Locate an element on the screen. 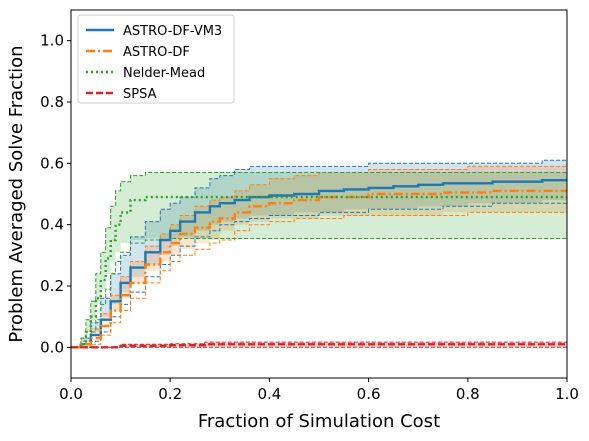 Image resolution: width=589 pixels, height=441 pixels. legend-label-astro-df: ASTRO-DF is located at coordinates (156, 52).